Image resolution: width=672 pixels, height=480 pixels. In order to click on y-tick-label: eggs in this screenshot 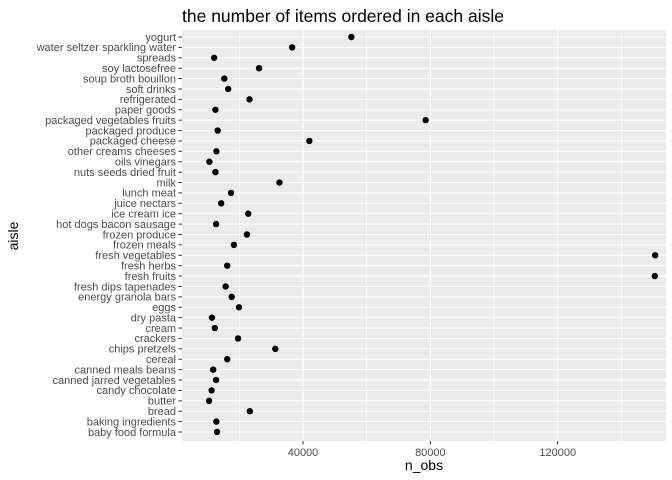, I will do `click(164, 308)`.